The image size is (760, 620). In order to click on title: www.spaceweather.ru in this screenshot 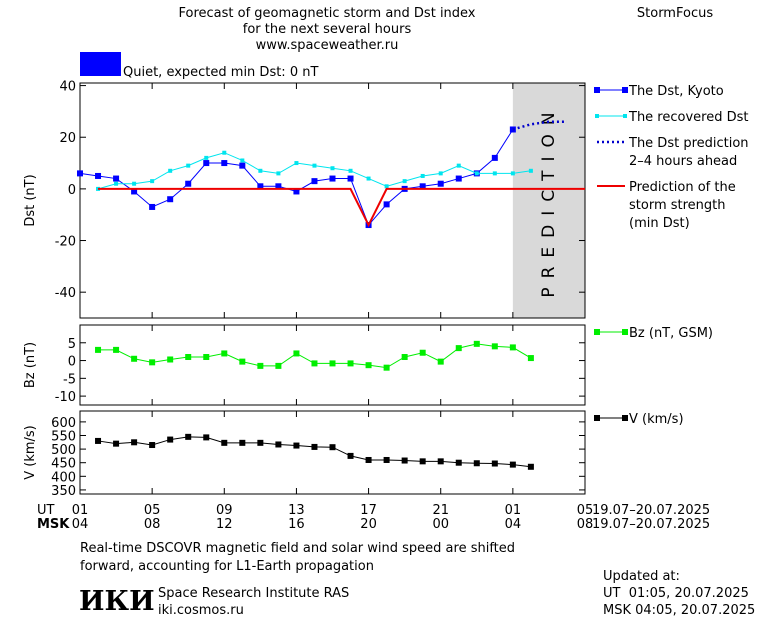, I will do `click(327, 45)`.